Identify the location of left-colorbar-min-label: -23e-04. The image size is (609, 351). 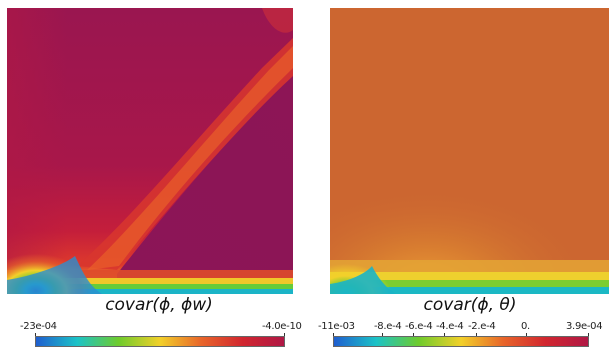
(38, 326).